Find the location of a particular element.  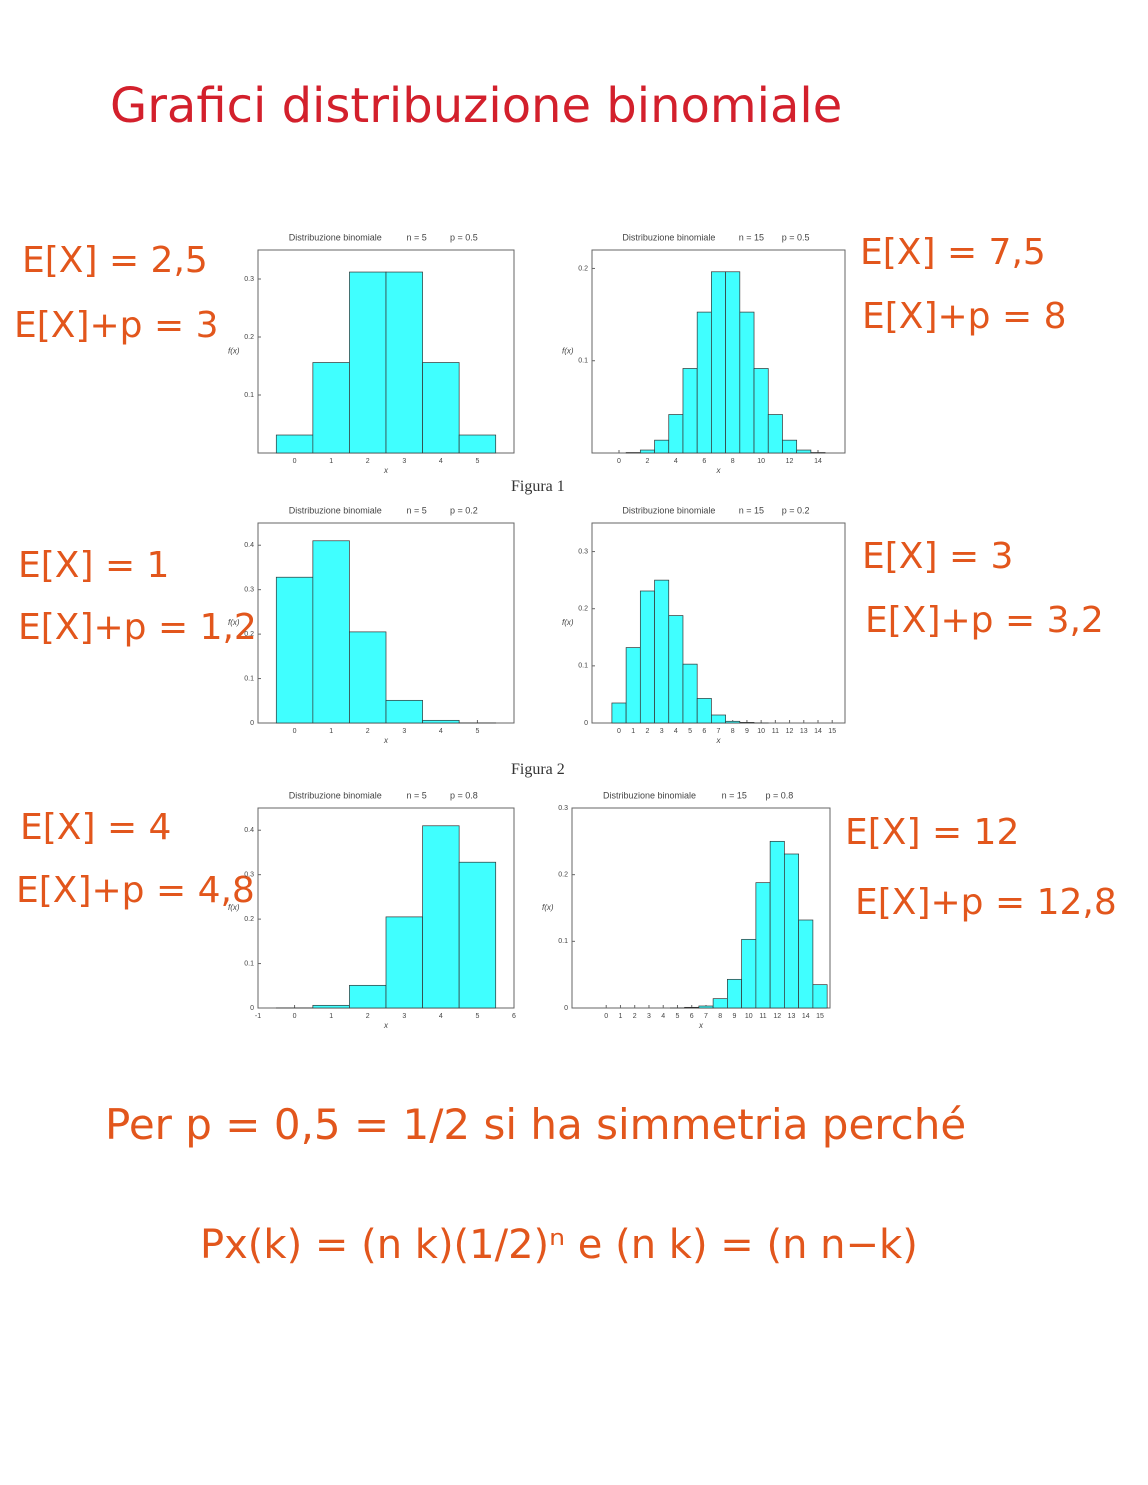

x-tick-label: 7 is located at coordinates (706, 1016).